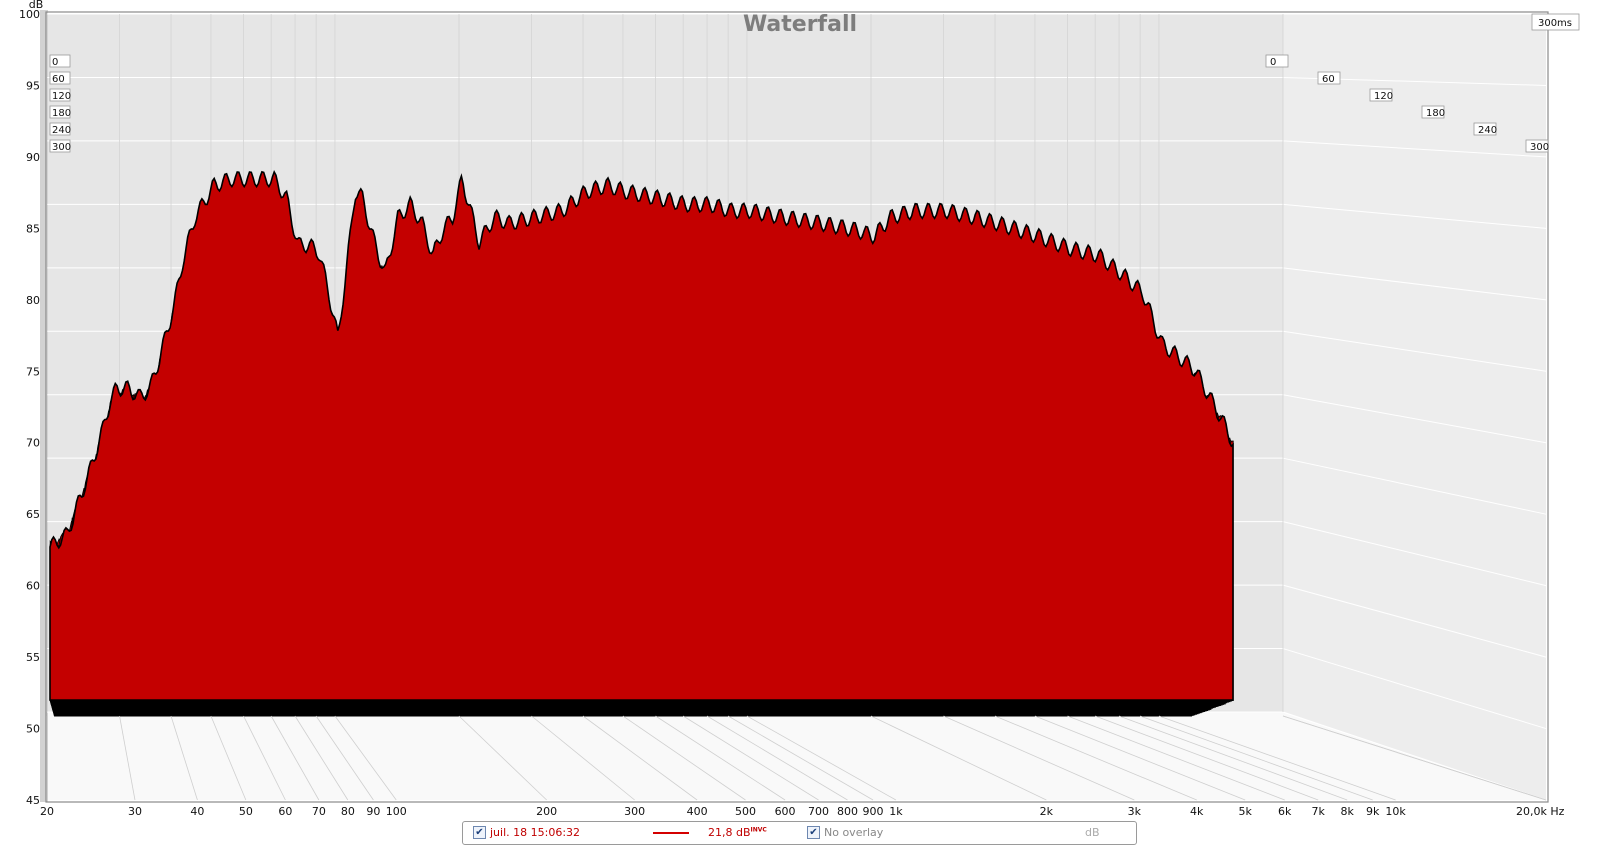 This screenshot has width=1600, height=863. Describe the element at coordinates (285, 811) in the screenshot. I see `x-tick-label: 60` at that location.